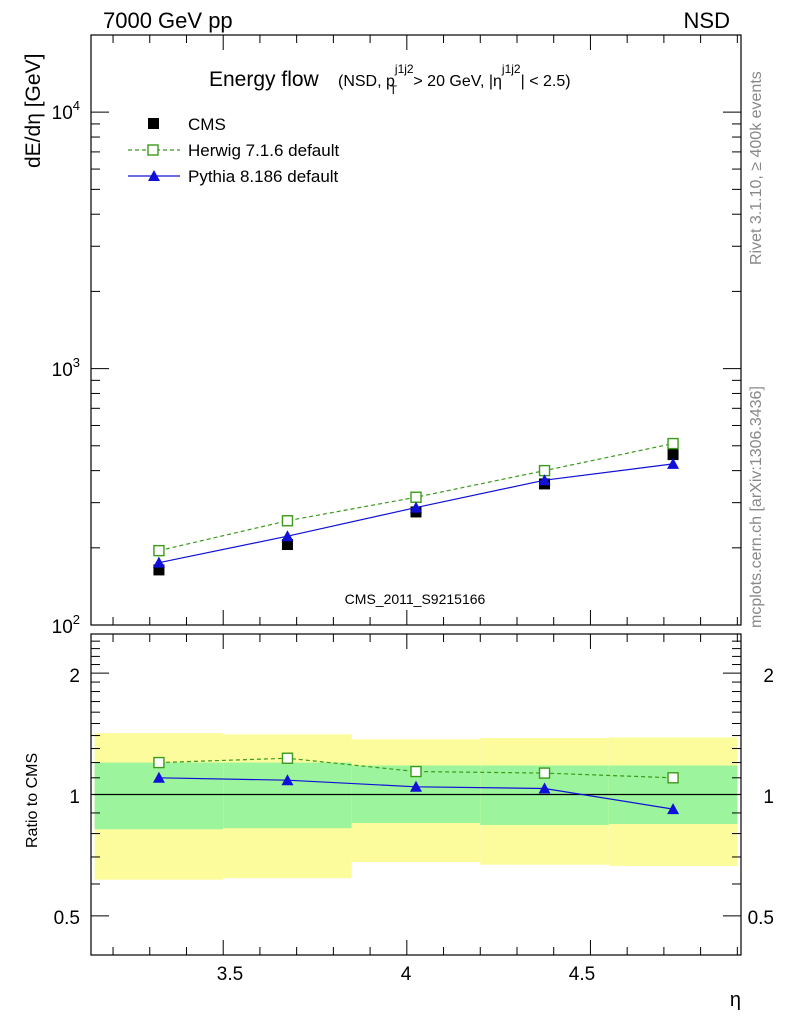 Image resolution: width=786 pixels, height=1024 pixels. I want to click on xtick-label-4: 4, so click(406, 974).